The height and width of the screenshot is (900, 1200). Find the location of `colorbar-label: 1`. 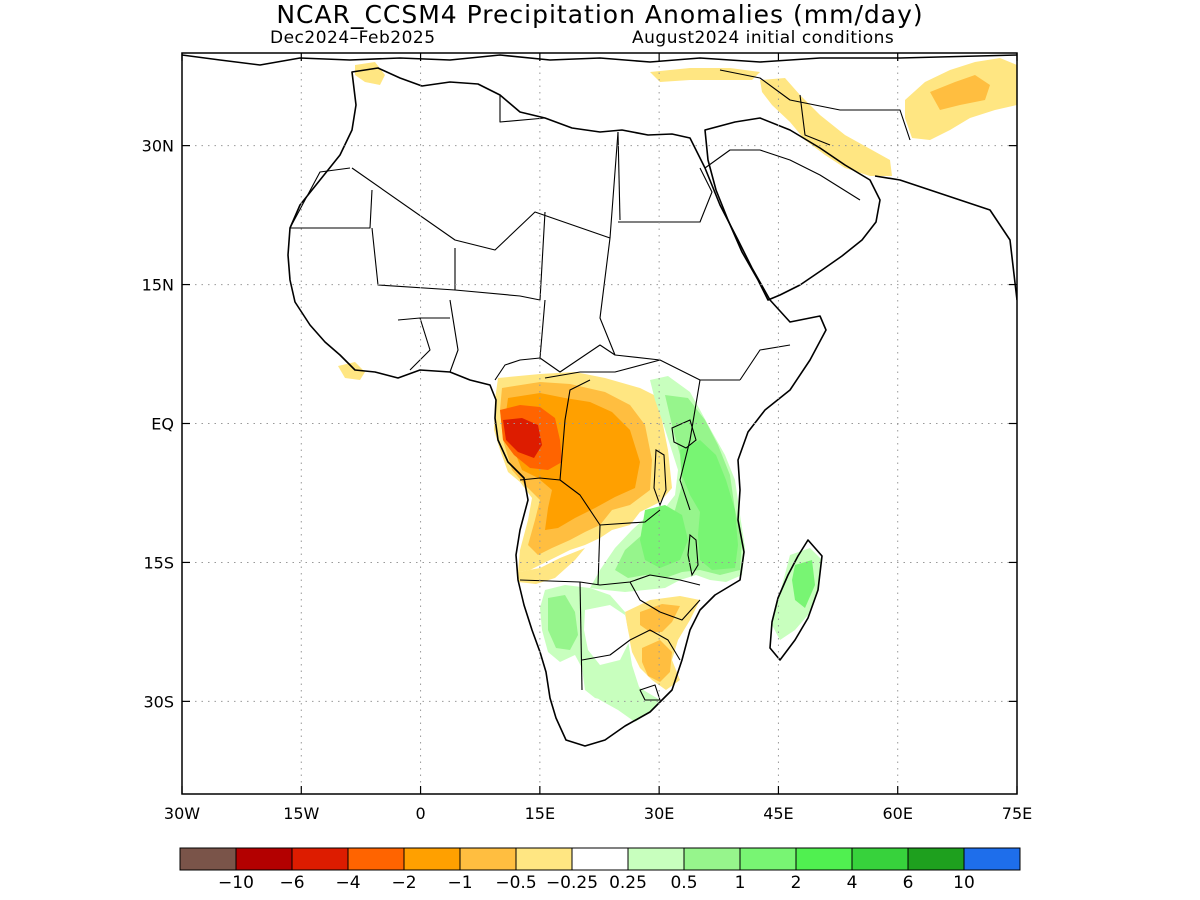

colorbar-label: 1 is located at coordinates (740, 883).